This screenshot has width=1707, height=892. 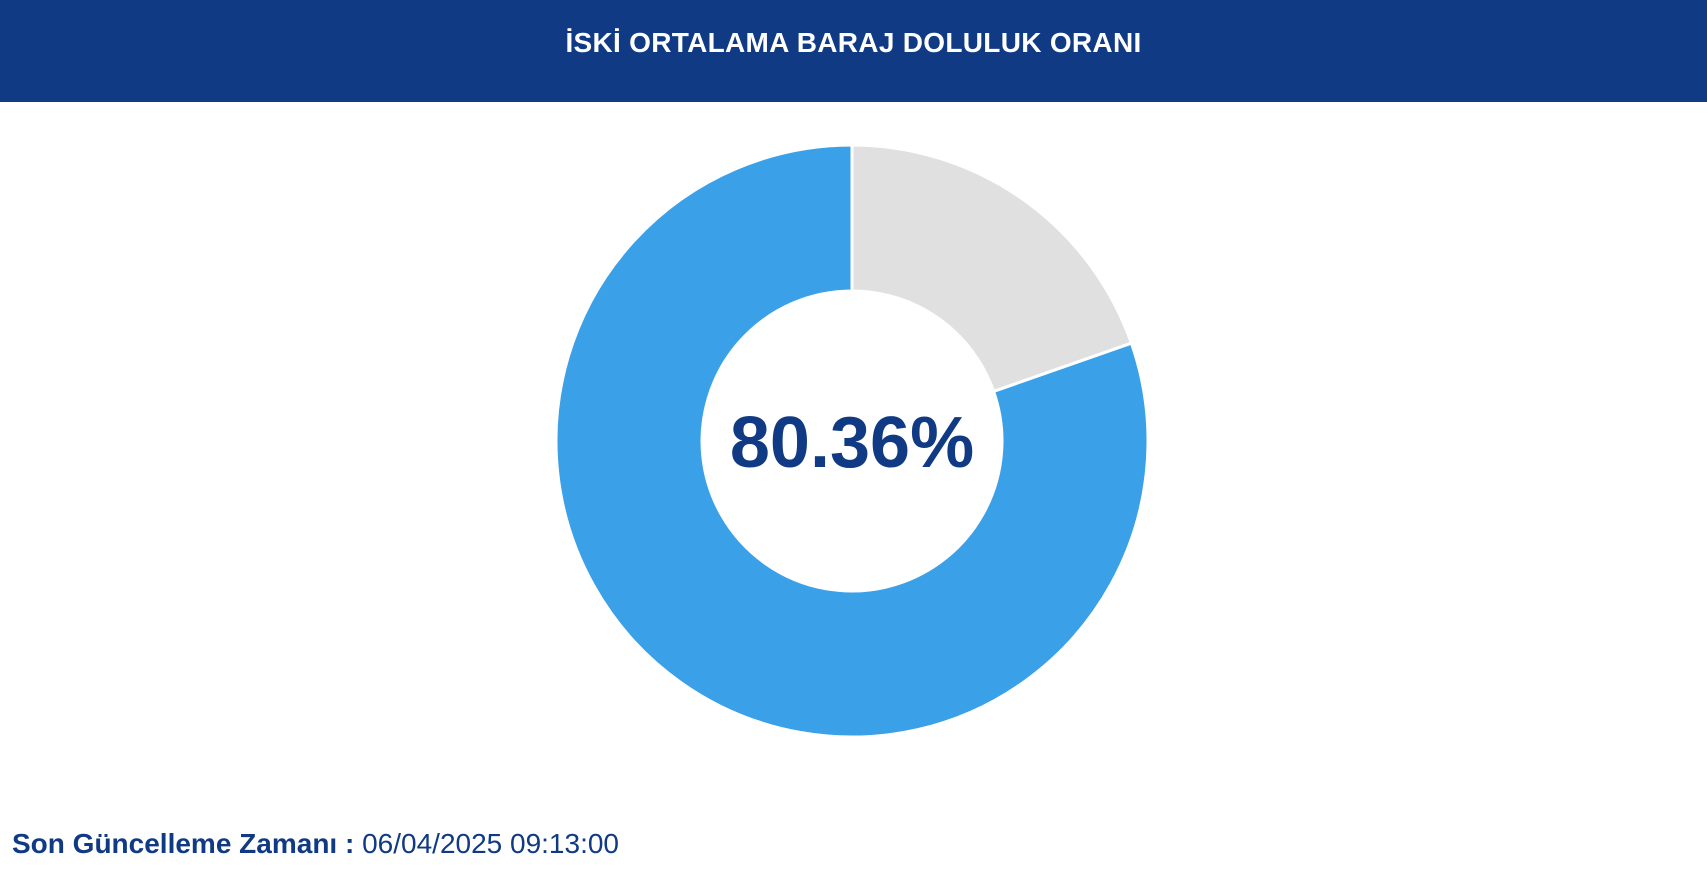 I want to click on last-update-label: Son Güncelleme Zamanı :, so click(x=183, y=843).